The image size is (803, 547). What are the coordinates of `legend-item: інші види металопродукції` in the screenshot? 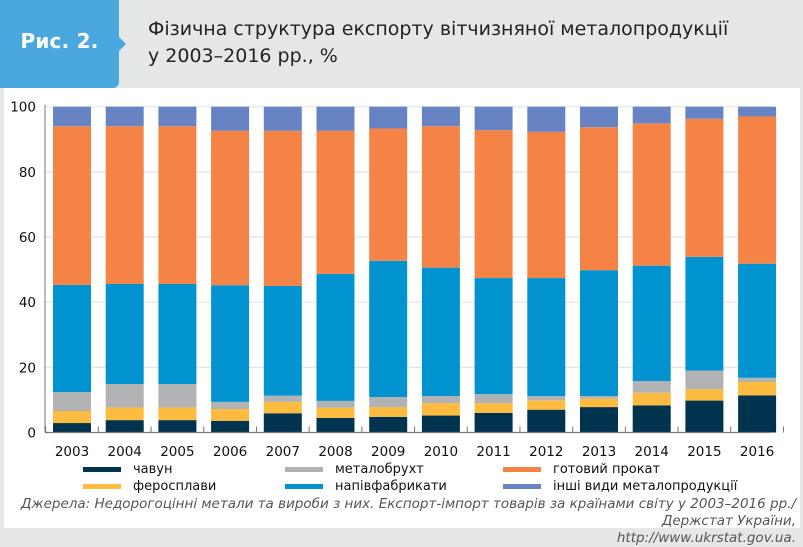 It's located at (620, 486).